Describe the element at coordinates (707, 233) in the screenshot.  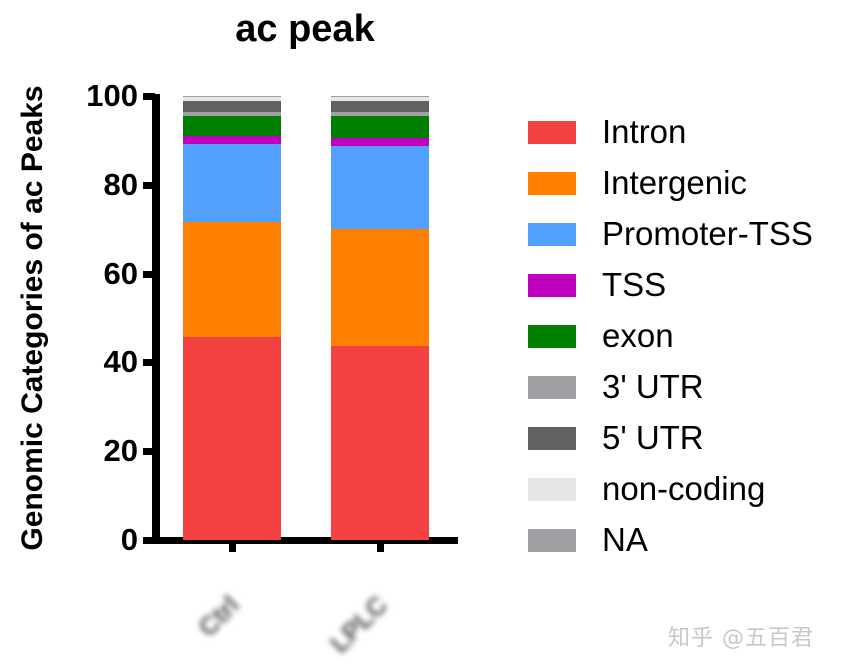
I see `legend-label: Promoter-TSS` at that location.